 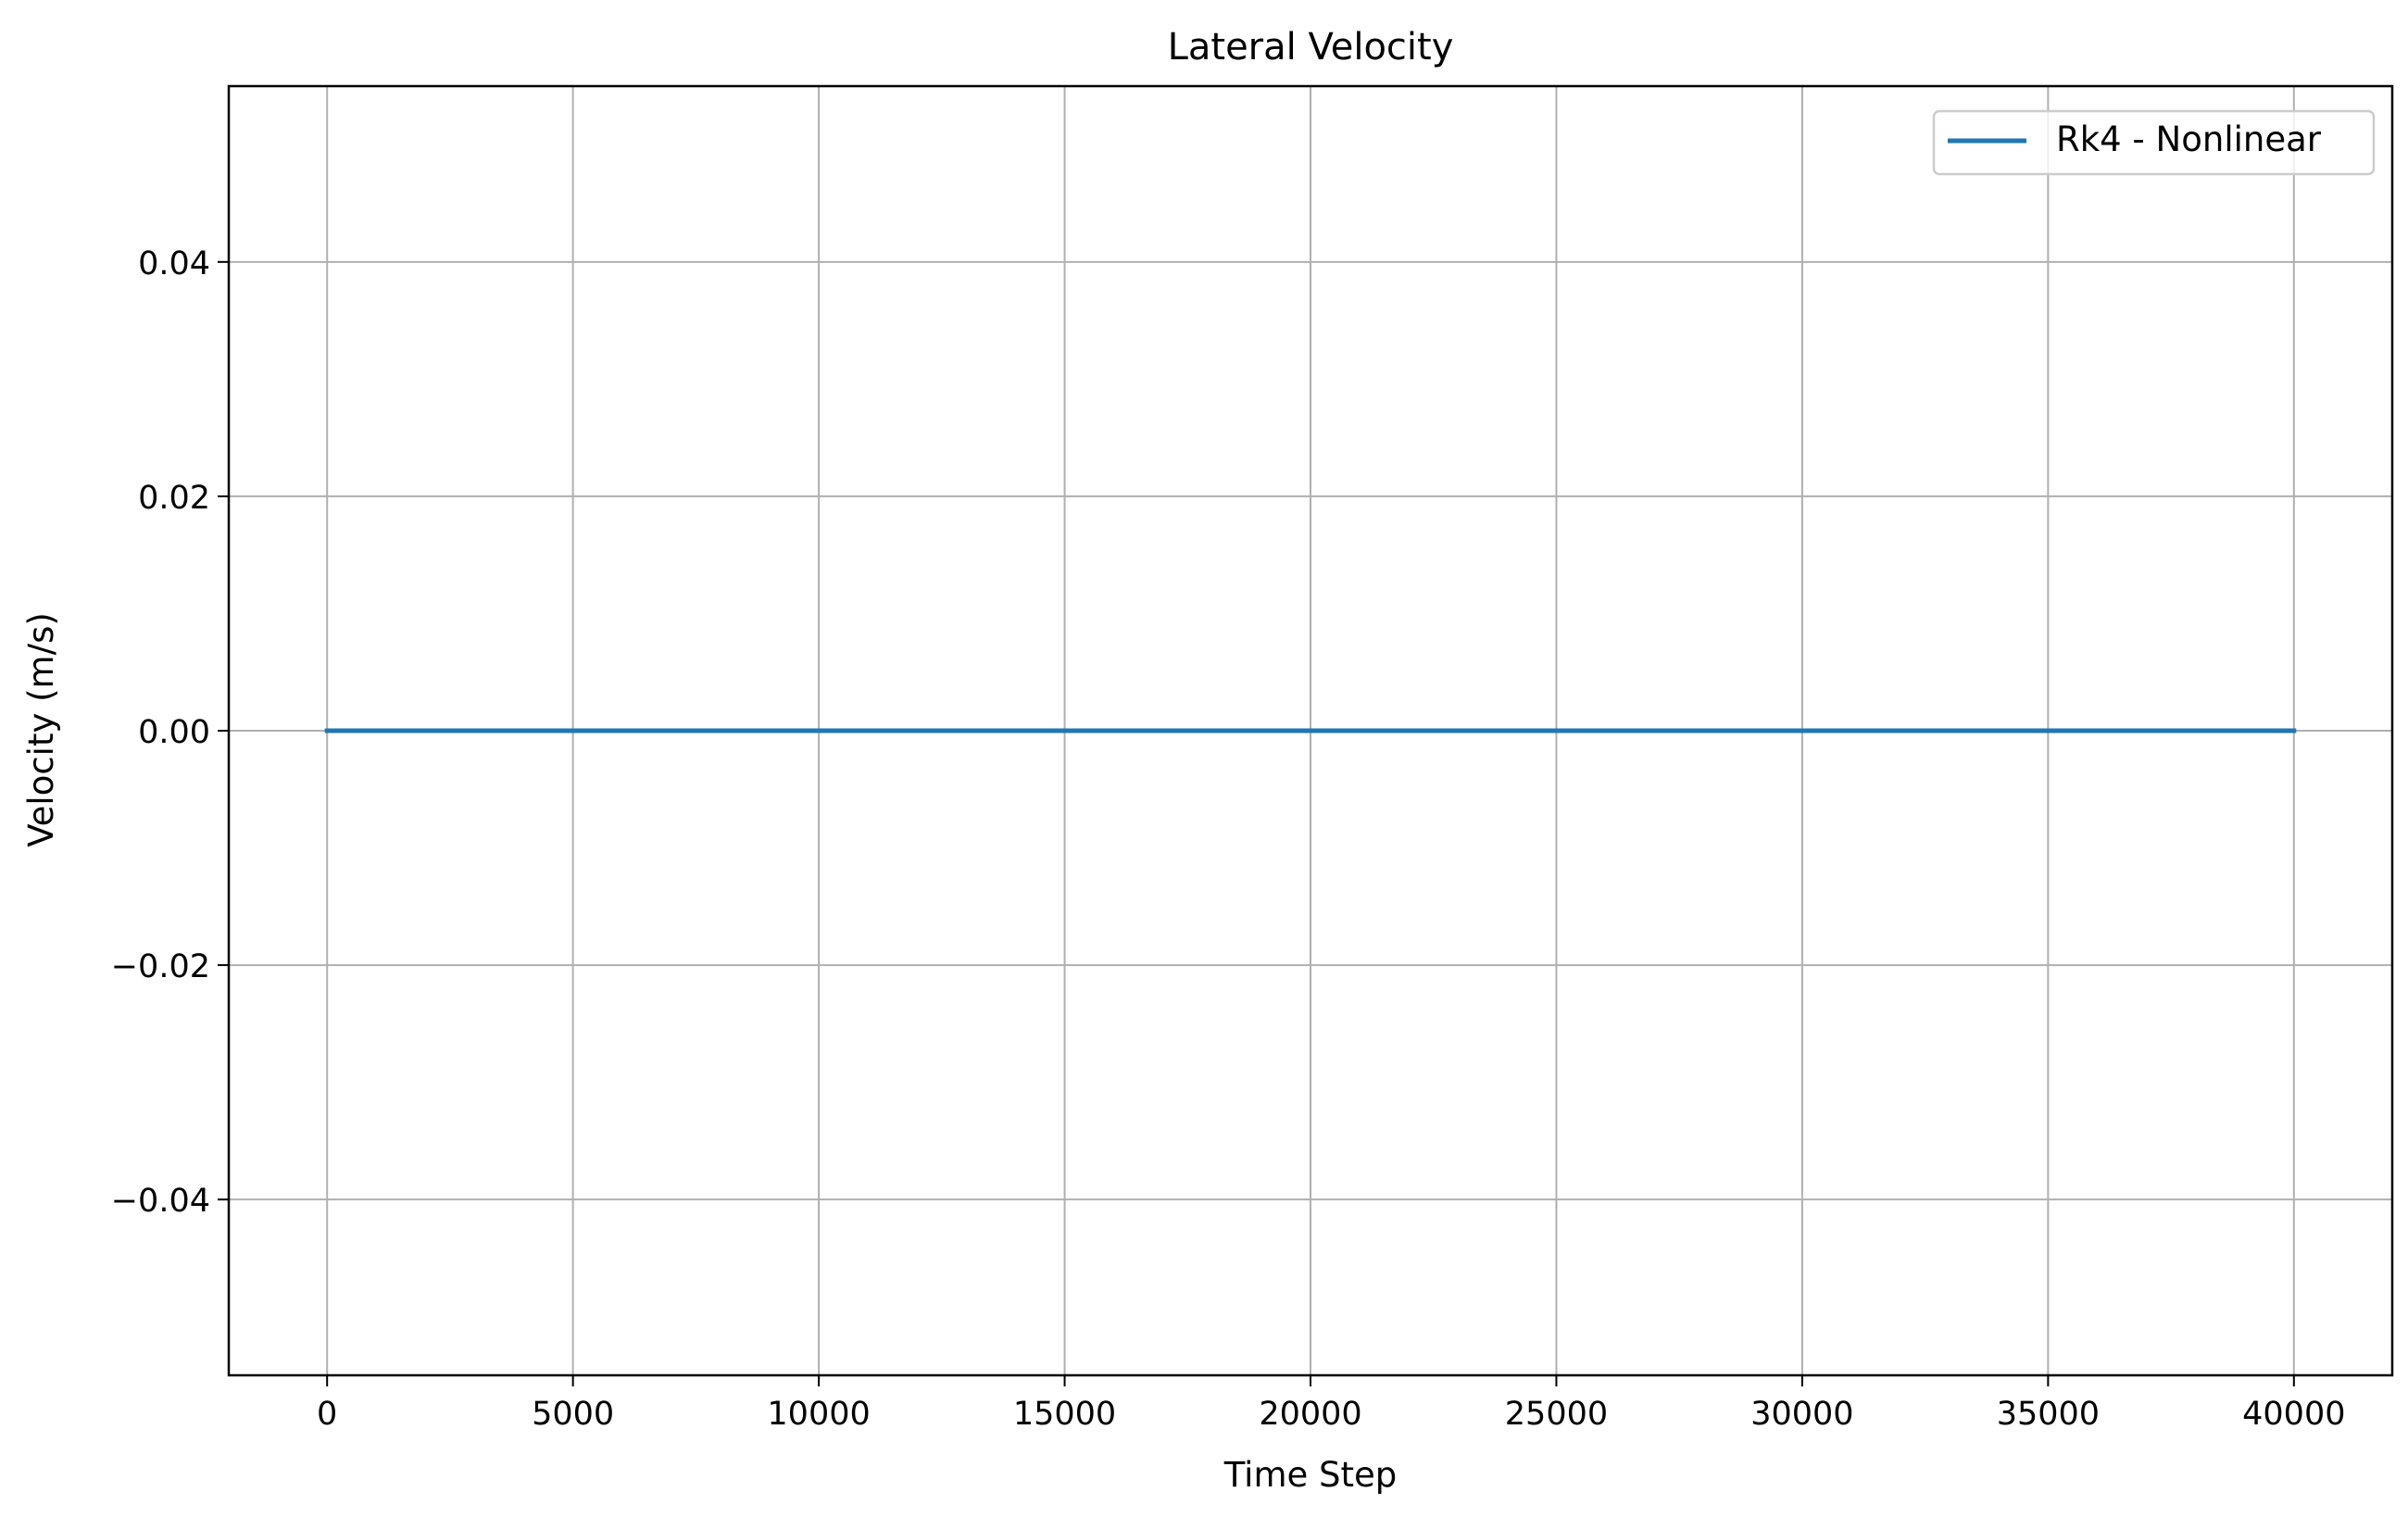 What do you see at coordinates (2293, 1414) in the screenshot?
I see `x-tick-label: 40000` at bounding box center [2293, 1414].